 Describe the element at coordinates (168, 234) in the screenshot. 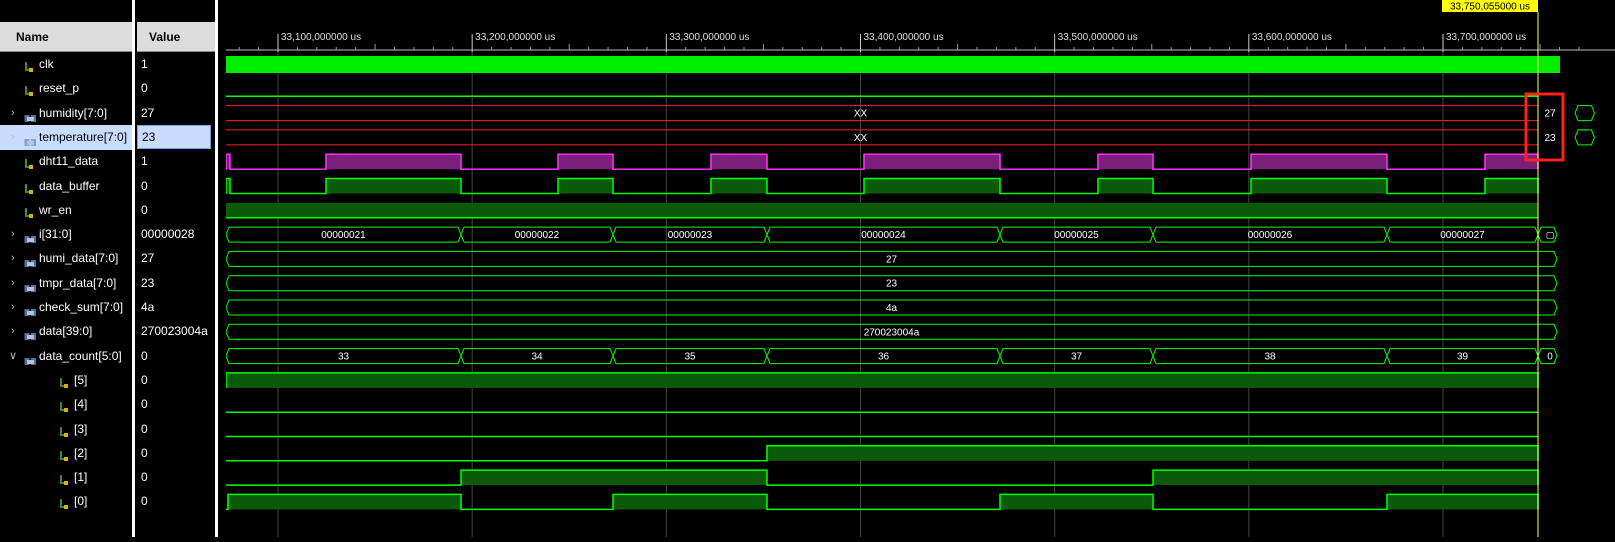

I see `signal-value: 00000028` at that location.